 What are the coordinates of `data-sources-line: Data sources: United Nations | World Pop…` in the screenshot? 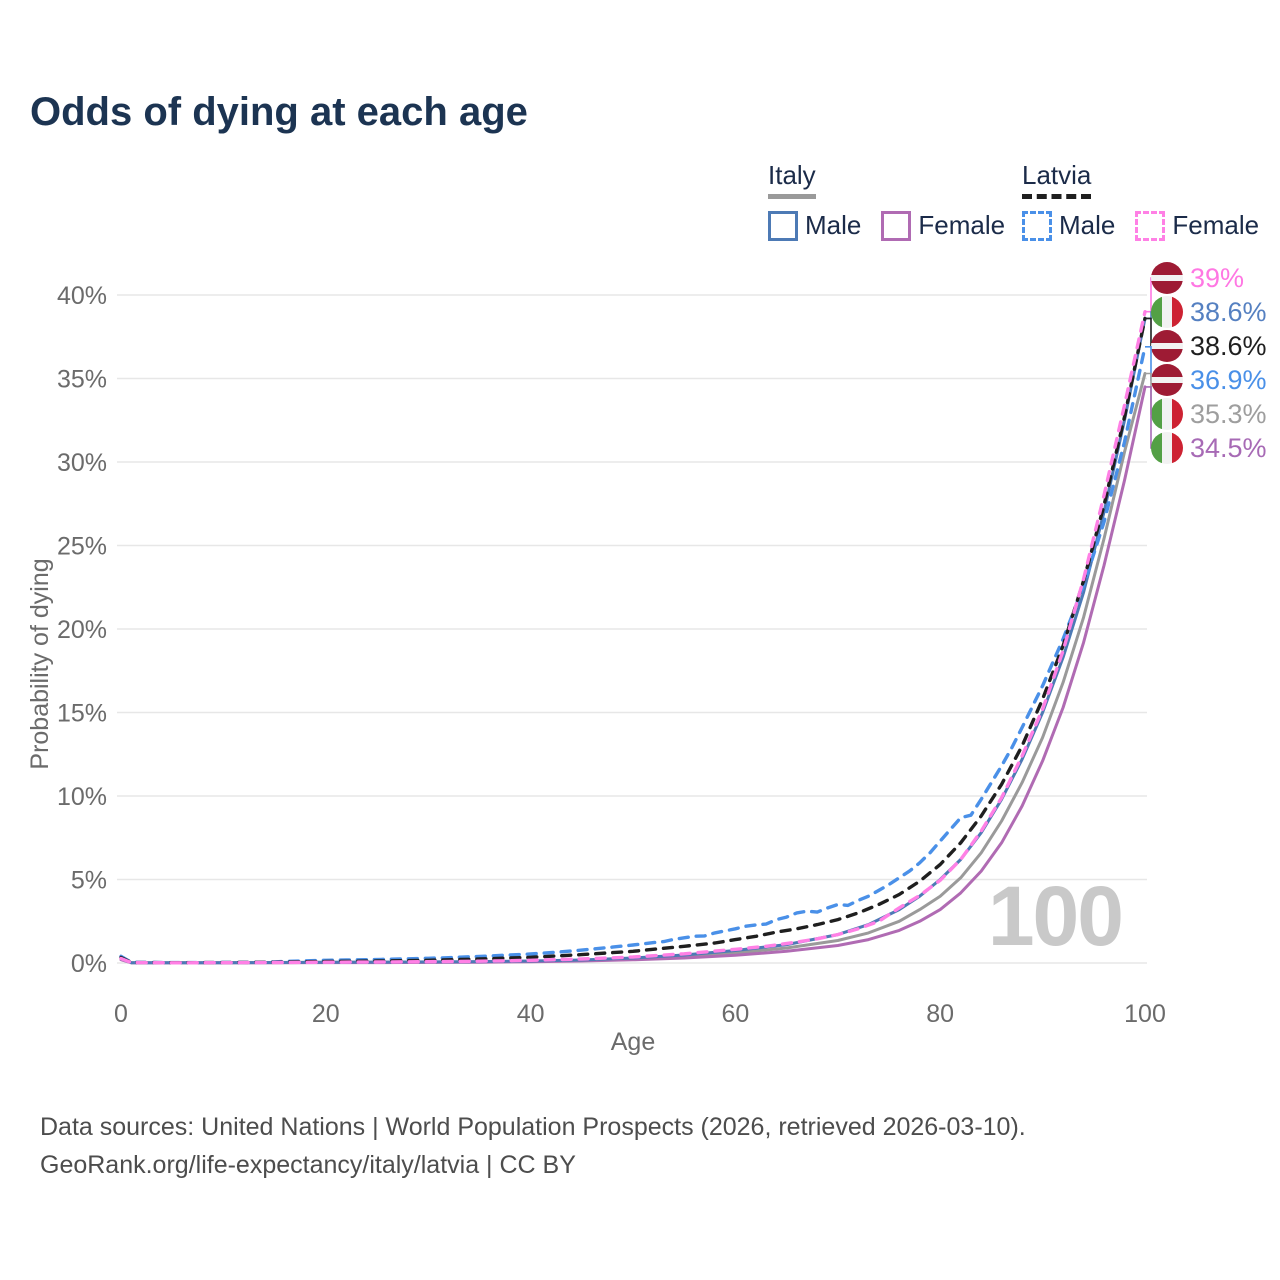 It's located at (533, 1127).